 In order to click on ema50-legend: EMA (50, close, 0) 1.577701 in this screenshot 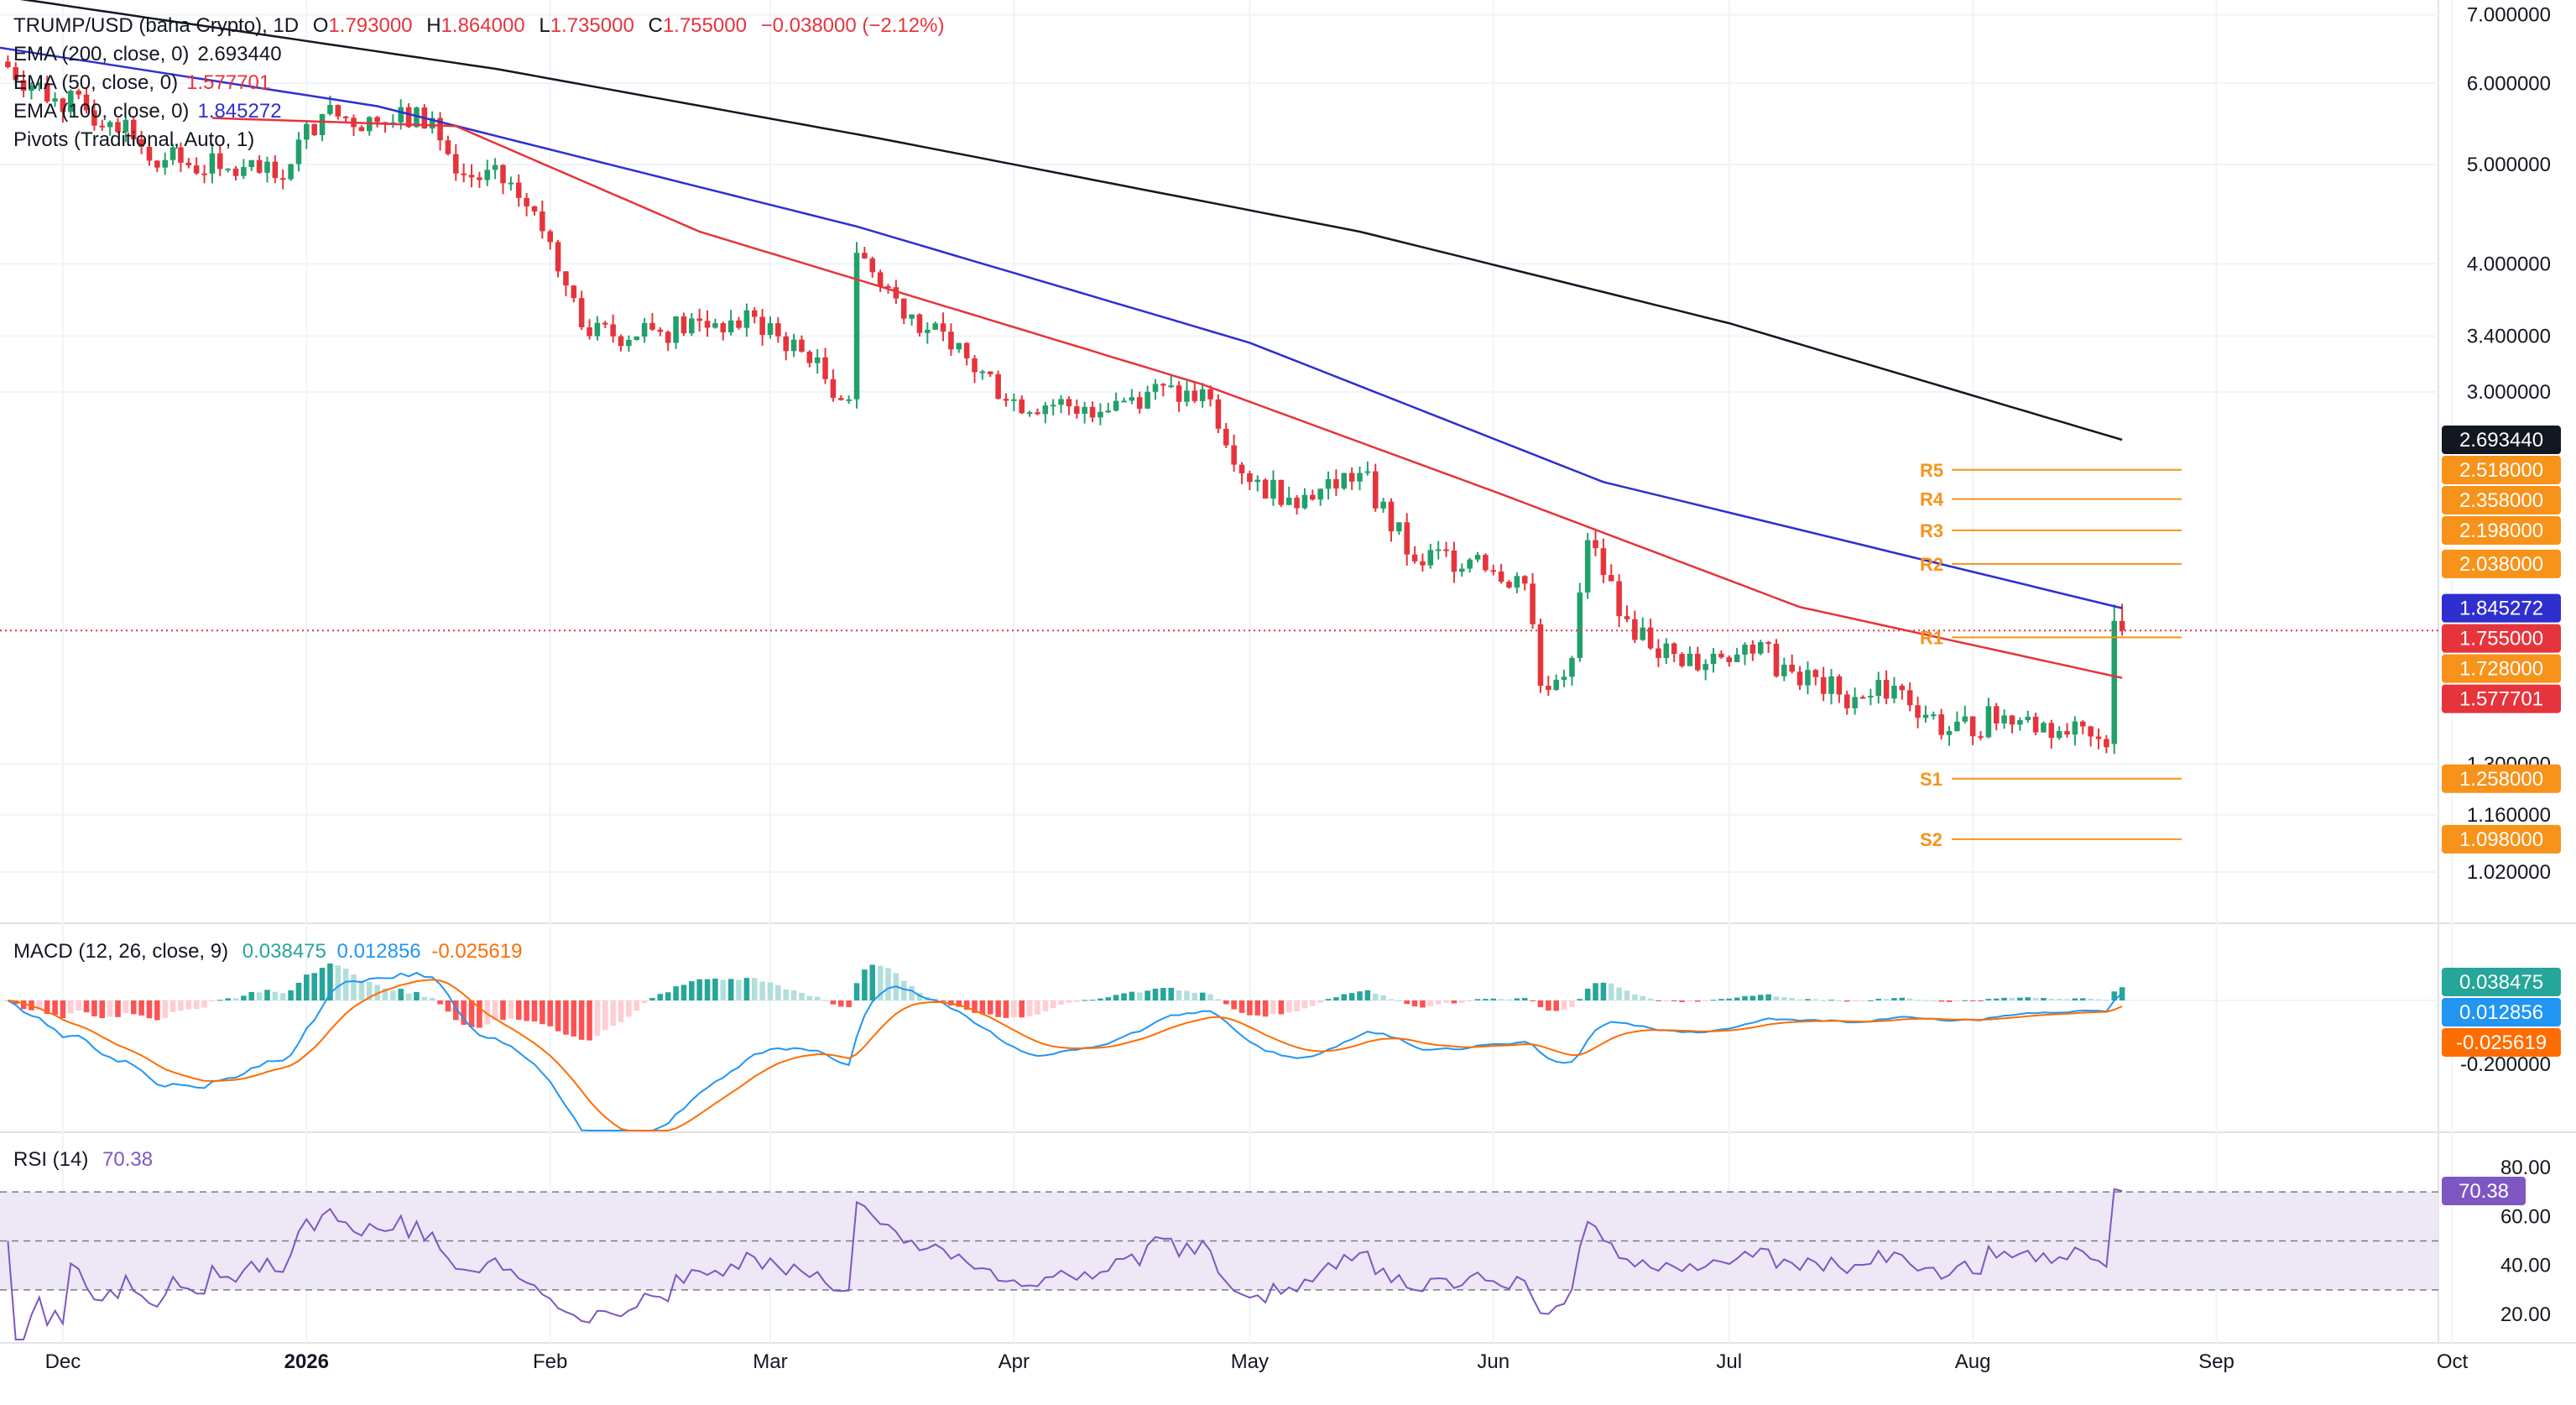, I will do `click(146, 83)`.